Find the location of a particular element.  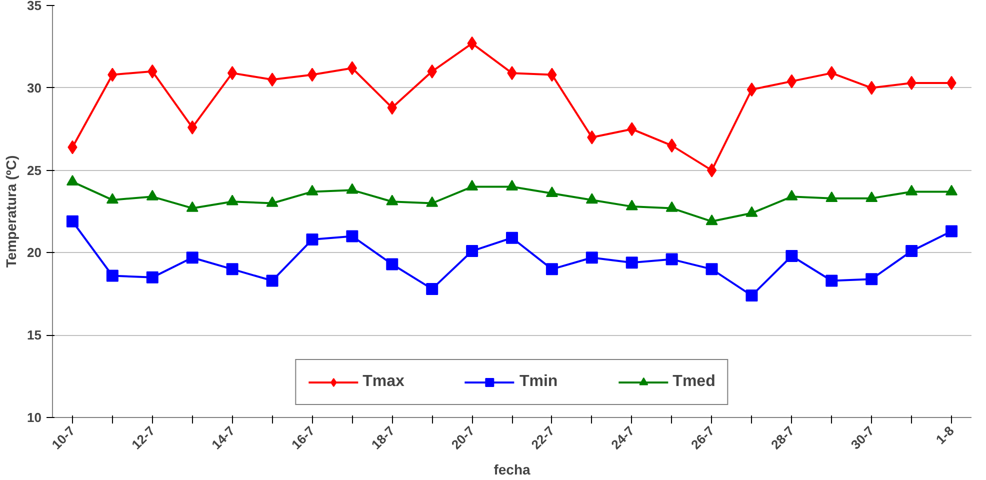

y-tick-label: 15 is located at coordinates (34, 335).